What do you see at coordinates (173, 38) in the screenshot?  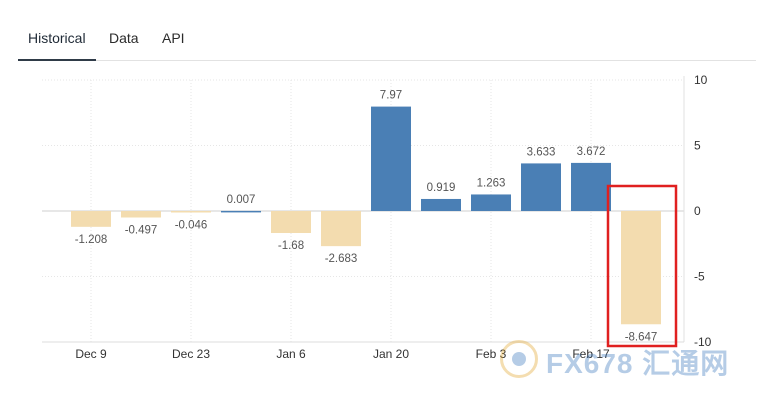 I see `tab-api: API` at bounding box center [173, 38].